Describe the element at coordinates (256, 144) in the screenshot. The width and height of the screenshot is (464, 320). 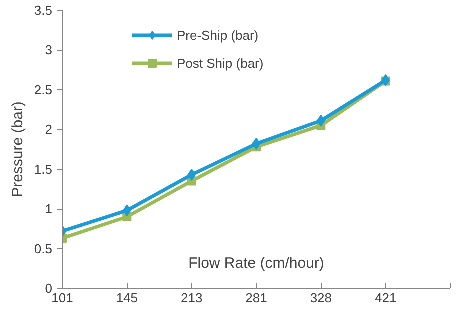
I see `point` at that location.